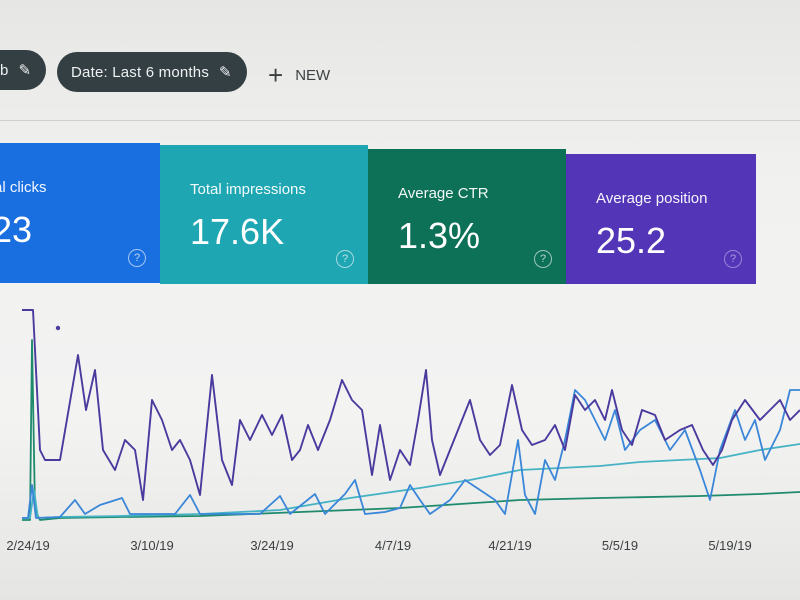 The image size is (800, 600). Describe the element at coordinates (729, 545) in the screenshot. I see `x-tick-label: 5/19/19` at that location.